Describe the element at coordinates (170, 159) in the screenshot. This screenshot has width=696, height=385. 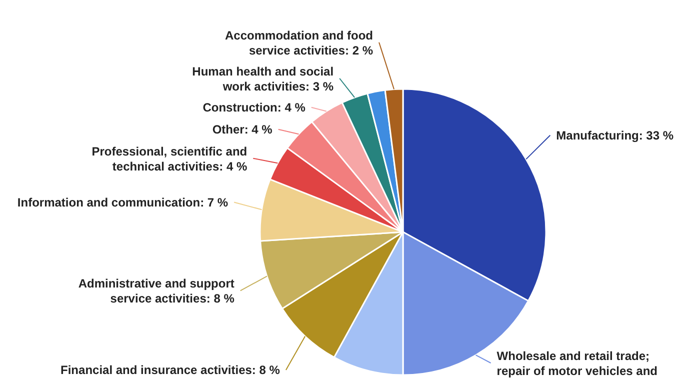
I see `slice-label: Professional, scientific and technical activities: 4 %` at that location.